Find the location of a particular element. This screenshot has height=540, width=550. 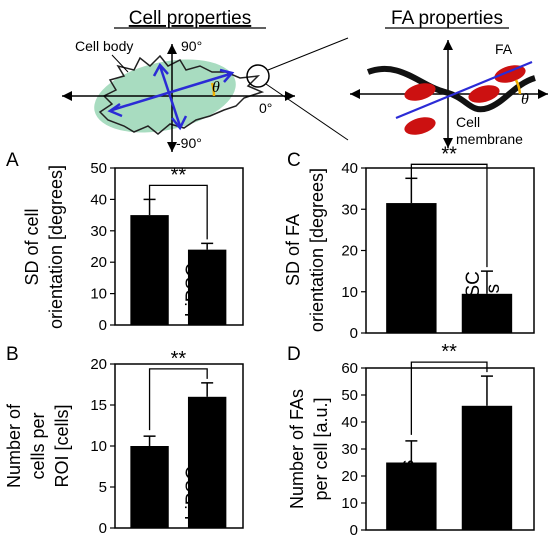

panel-letter-b: B is located at coordinates (12, 354).